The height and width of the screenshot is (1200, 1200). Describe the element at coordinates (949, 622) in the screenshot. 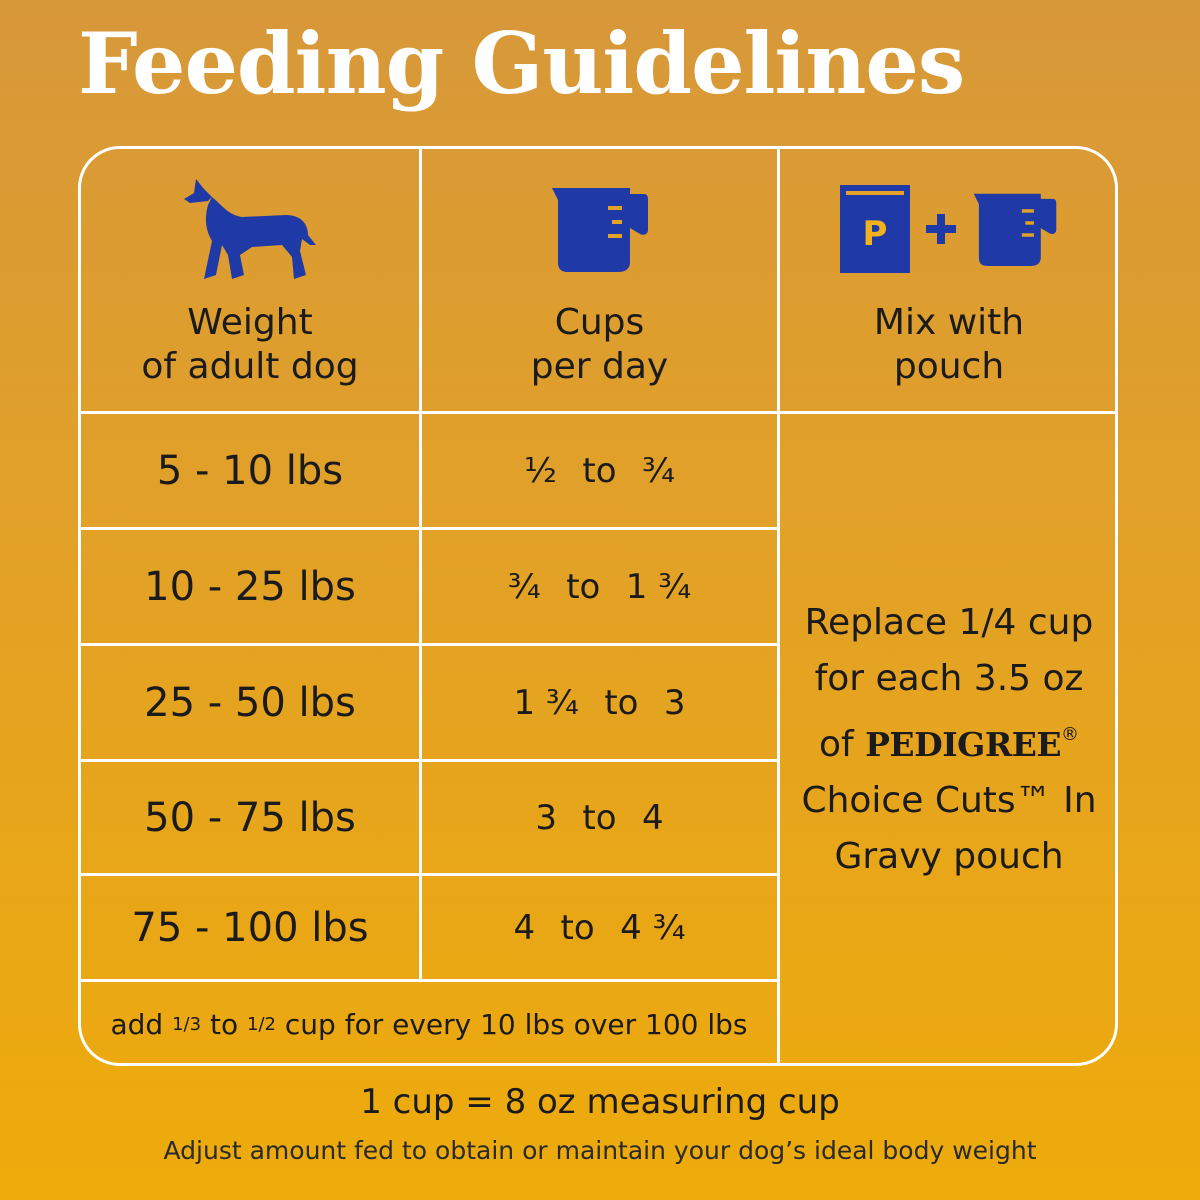

I see `mix-line1: Replace 1/4 cup` at that location.